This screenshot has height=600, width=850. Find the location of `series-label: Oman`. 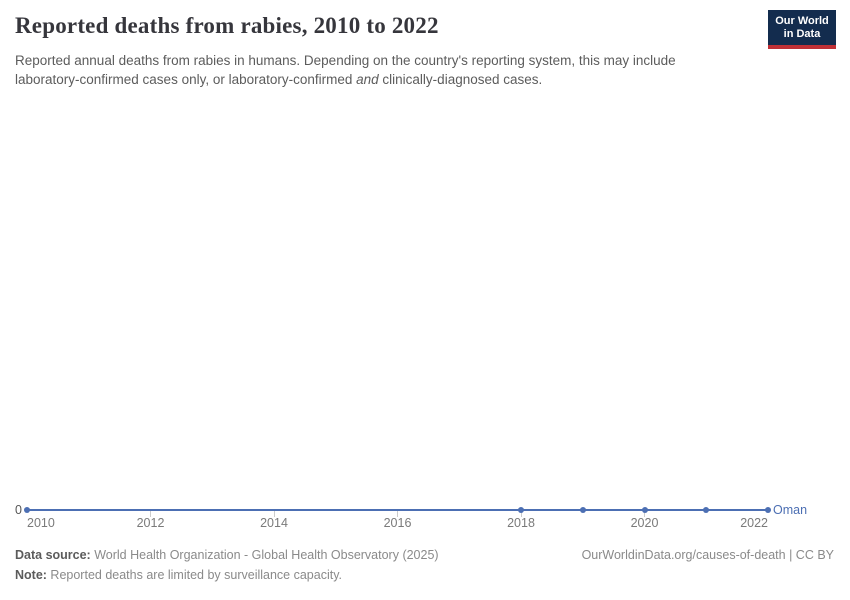

series-label: Oman is located at coordinates (790, 510).